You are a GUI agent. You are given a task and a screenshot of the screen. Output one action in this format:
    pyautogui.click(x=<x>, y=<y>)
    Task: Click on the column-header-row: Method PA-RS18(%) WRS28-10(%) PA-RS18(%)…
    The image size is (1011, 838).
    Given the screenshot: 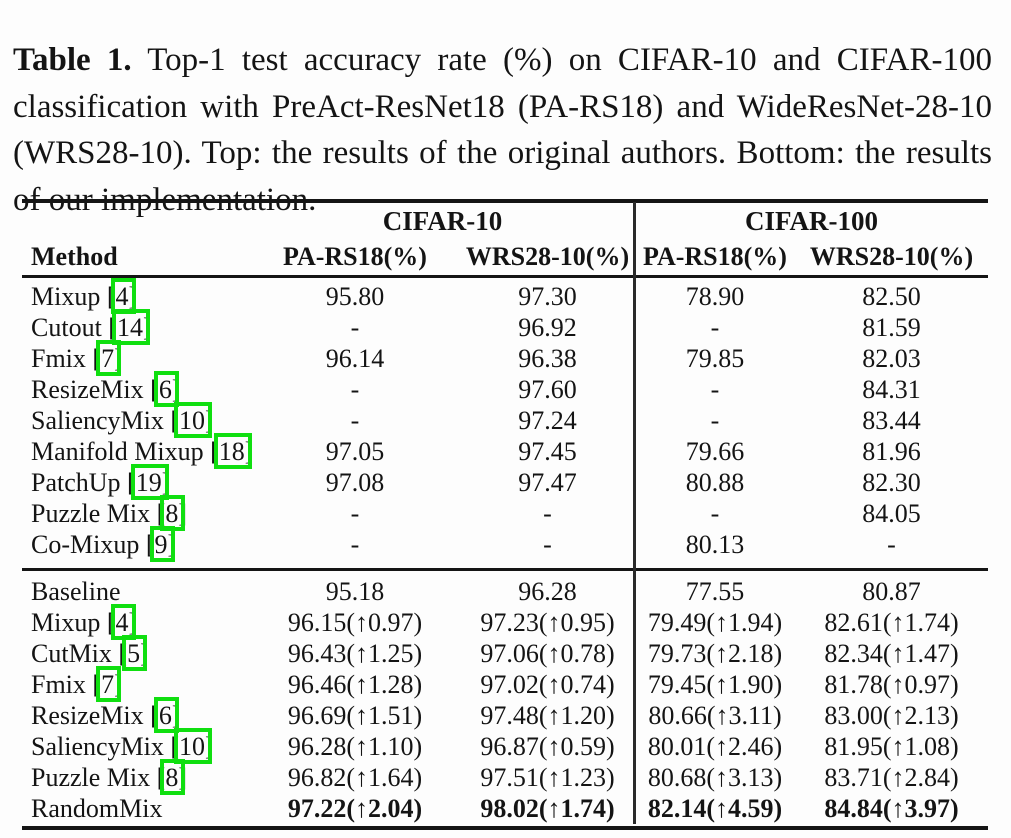 What is the action you would take?
    pyautogui.click(x=505, y=257)
    